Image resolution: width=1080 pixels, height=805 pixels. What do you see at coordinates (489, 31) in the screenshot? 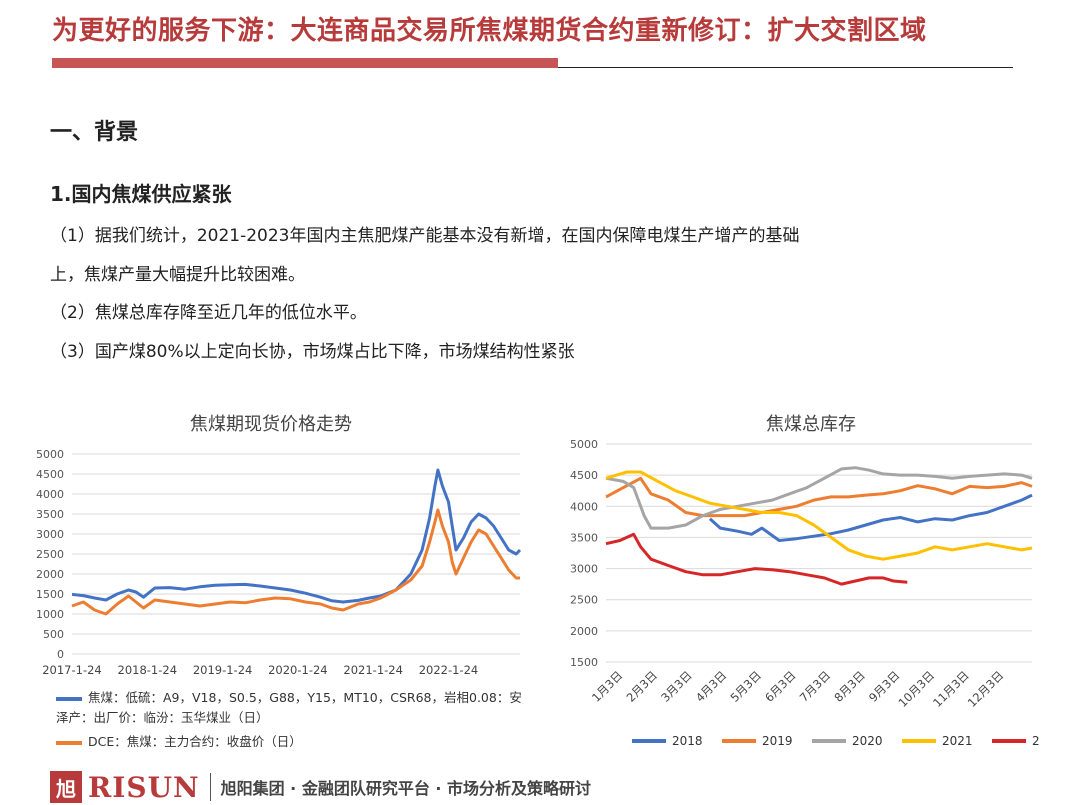
I see `page-title: 为更好的服务下游：大连商品交易所焦煤期货合约重新修订：扩大交割区域` at bounding box center [489, 31].